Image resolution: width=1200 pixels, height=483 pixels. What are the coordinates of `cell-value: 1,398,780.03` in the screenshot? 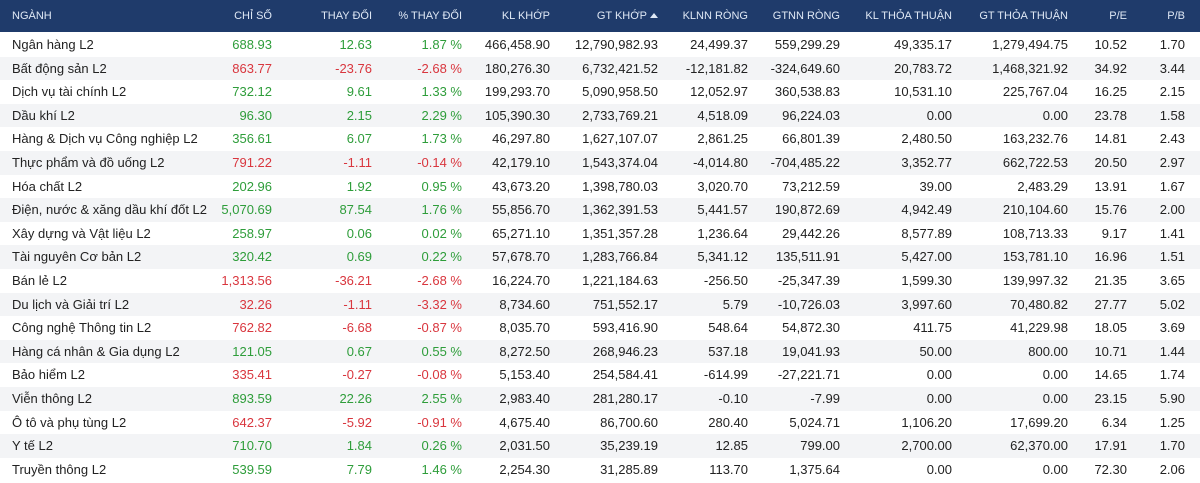 It's located at (620, 186).